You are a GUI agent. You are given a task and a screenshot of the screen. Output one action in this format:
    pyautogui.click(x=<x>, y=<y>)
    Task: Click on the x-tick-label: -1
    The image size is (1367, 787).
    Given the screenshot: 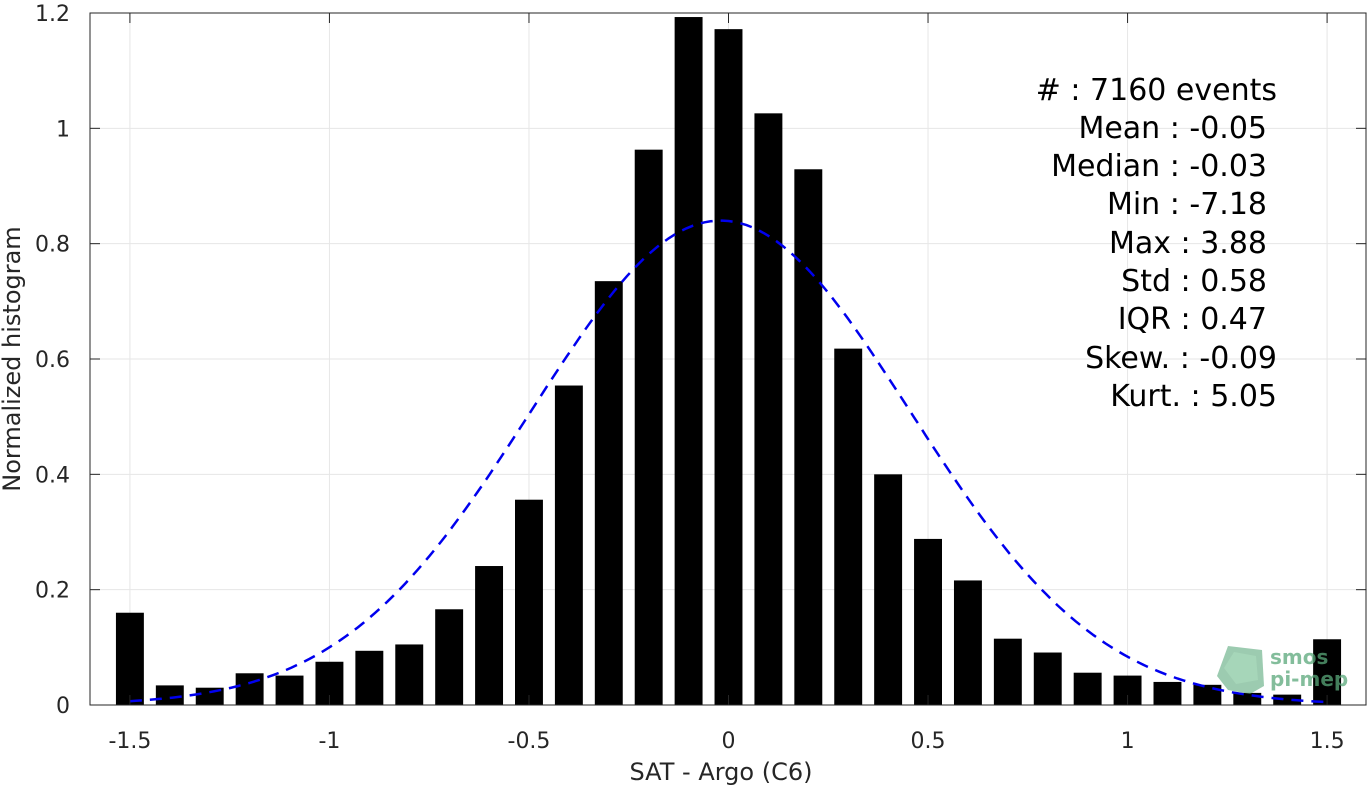 What is the action you would take?
    pyautogui.click(x=329, y=741)
    